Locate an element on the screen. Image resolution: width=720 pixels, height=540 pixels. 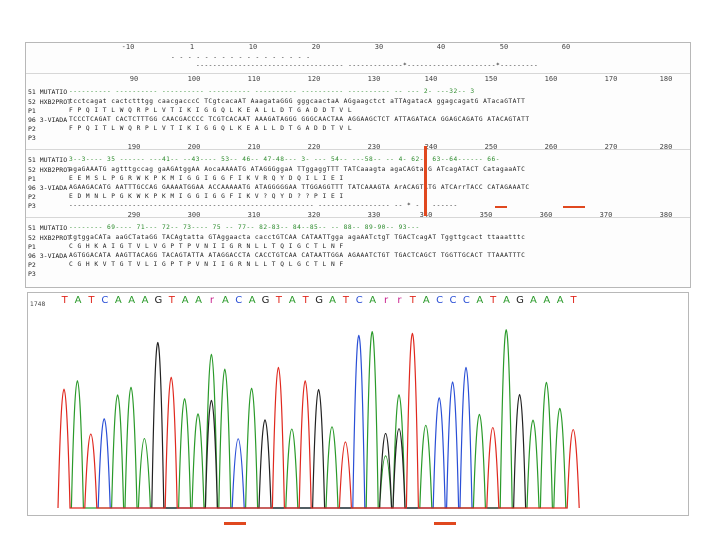
ruler-number: 130 is located at coordinates (374, 79).